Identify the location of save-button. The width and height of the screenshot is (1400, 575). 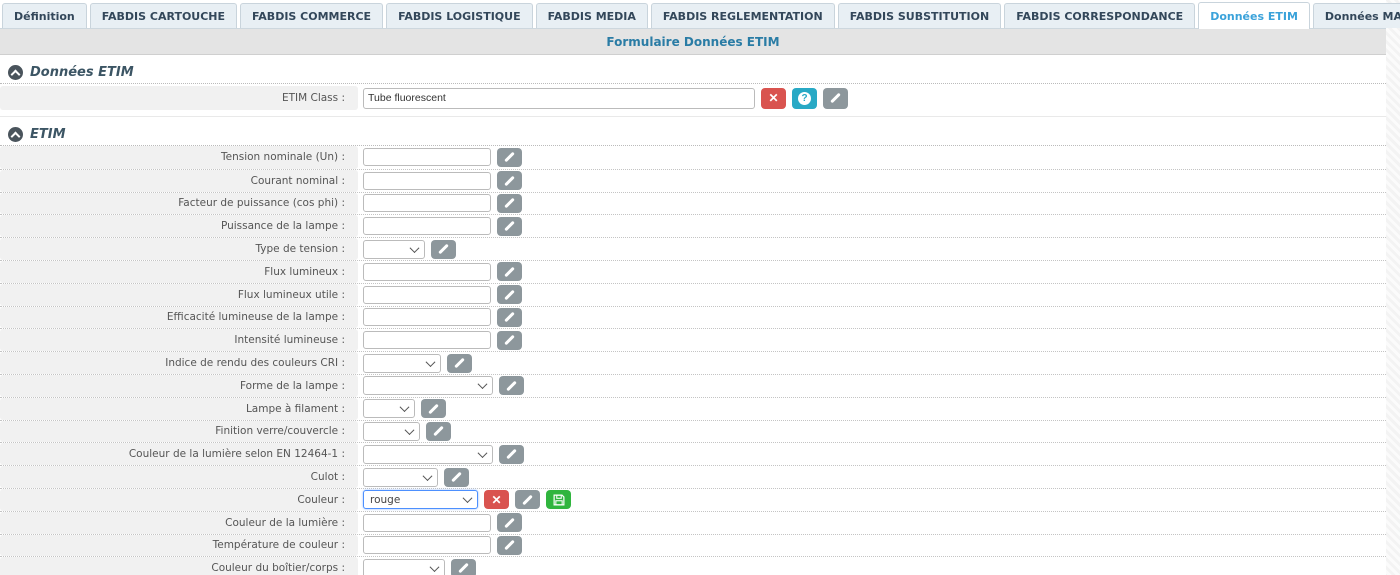
(558, 500).